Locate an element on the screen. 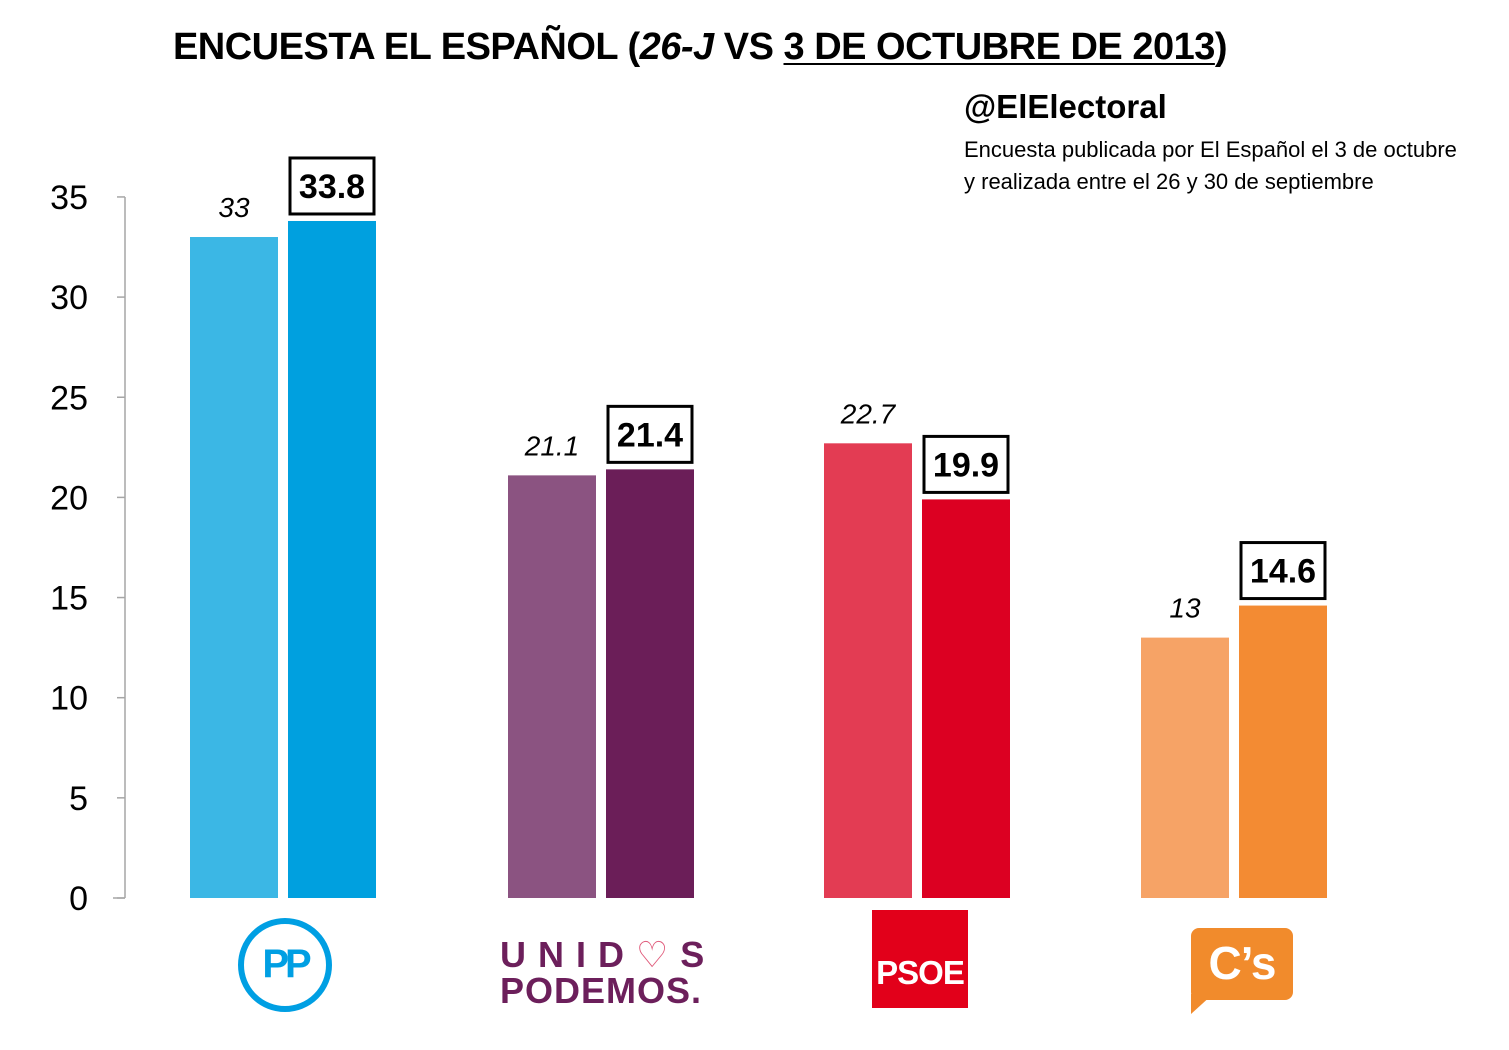  y-tick-label: 25 is located at coordinates (69, 398).